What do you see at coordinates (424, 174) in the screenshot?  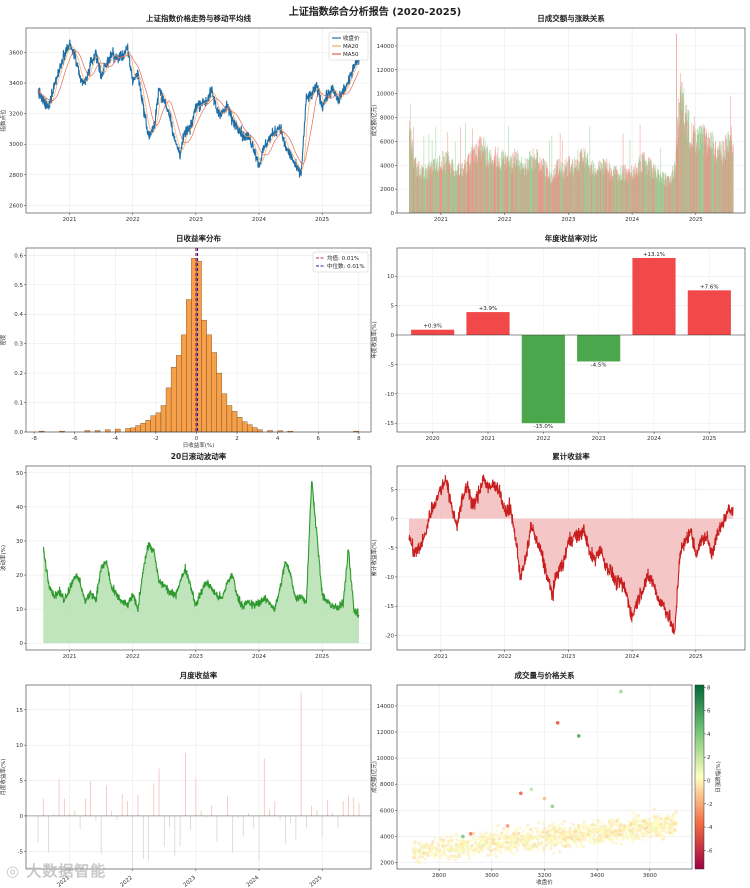 I see `volume-bar` at bounding box center [424, 174].